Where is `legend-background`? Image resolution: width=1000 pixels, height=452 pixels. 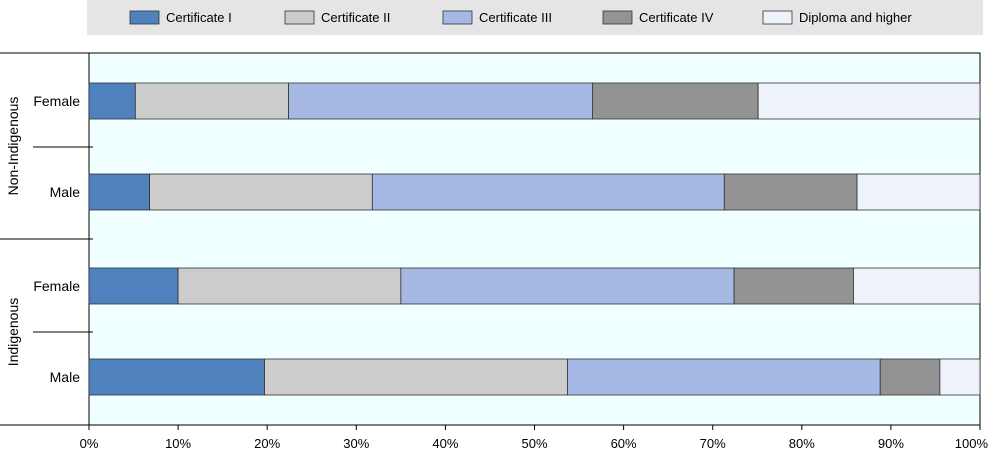
legend-background is located at coordinates (535, 17).